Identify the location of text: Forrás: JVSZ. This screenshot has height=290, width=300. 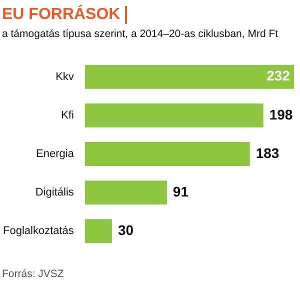
(33, 274).